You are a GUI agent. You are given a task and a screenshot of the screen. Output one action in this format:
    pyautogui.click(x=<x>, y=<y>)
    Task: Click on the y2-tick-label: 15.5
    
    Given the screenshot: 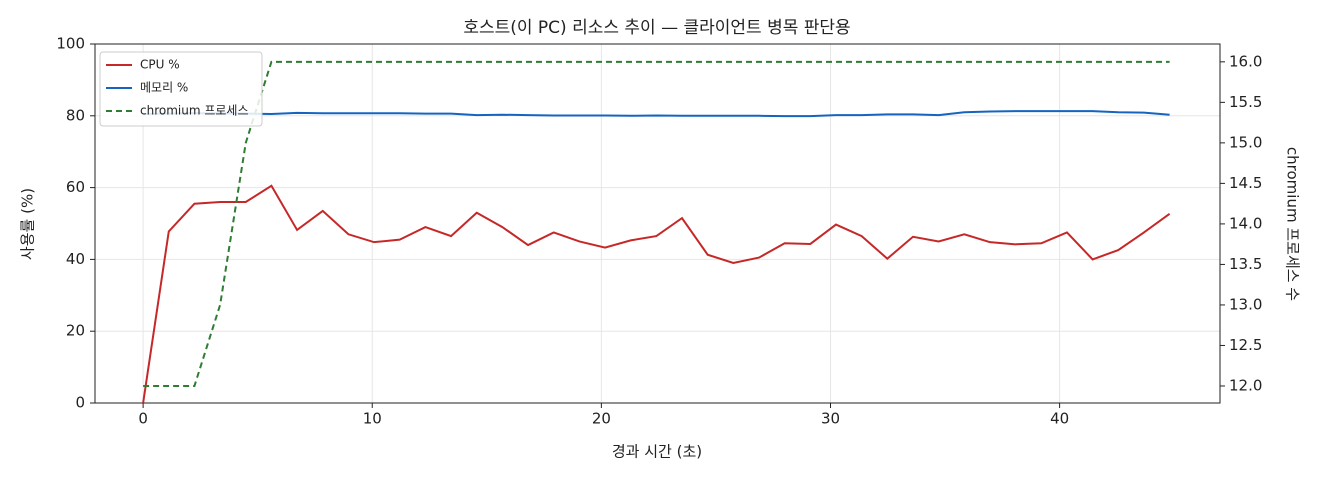 What is the action you would take?
    pyautogui.click(x=1245, y=102)
    